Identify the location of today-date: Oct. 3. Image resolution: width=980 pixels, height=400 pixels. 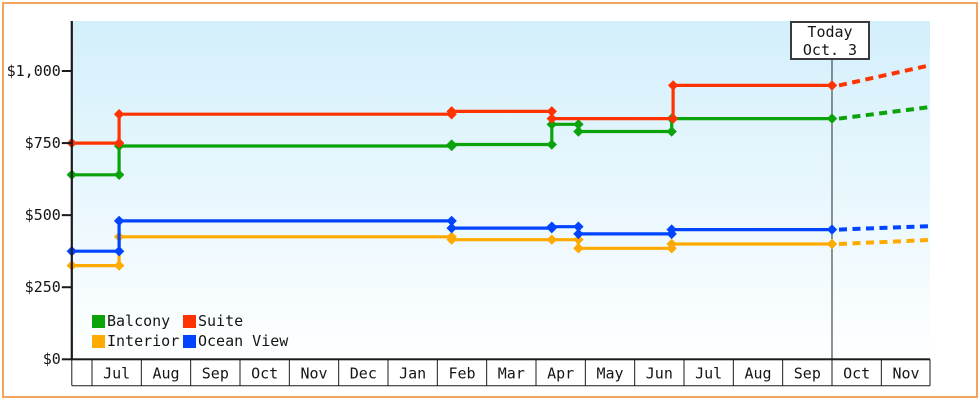
(830, 49).